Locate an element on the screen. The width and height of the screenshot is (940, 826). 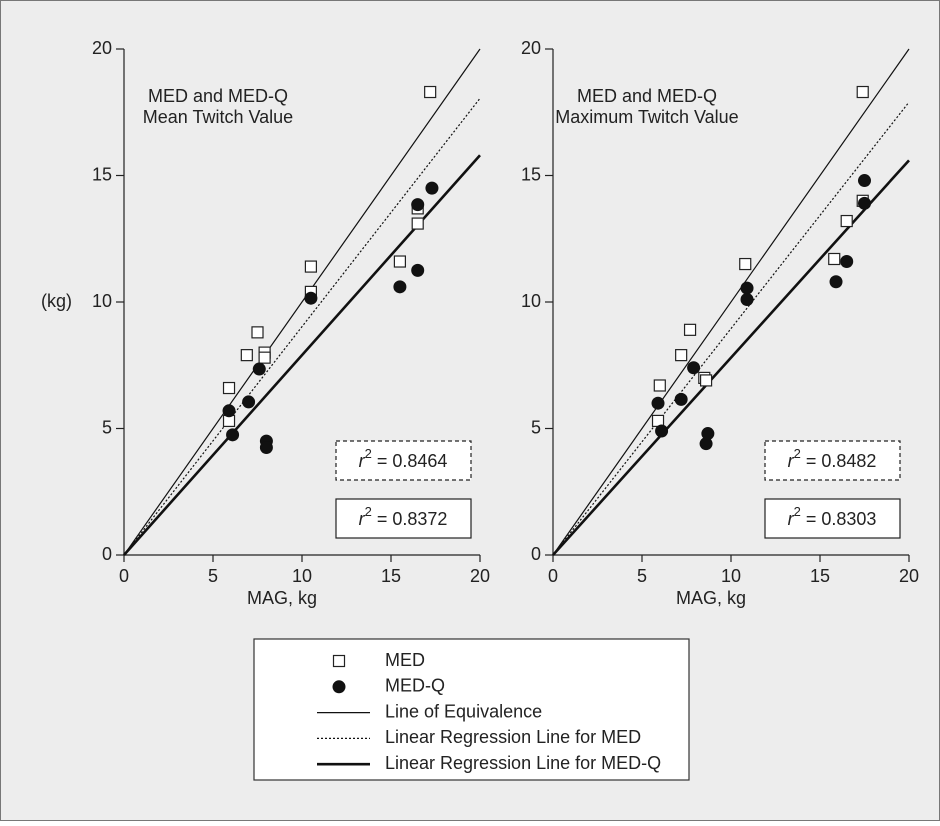
annotation: Maximum Twitch Value is located at coordinates (646, 117).